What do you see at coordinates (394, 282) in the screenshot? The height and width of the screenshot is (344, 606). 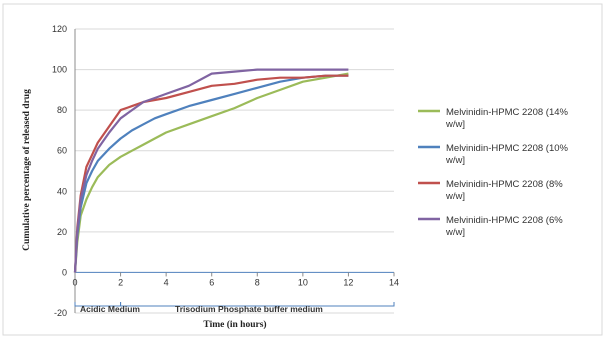 I see `x-tick-label: 14` at bounding box center [394, 282].